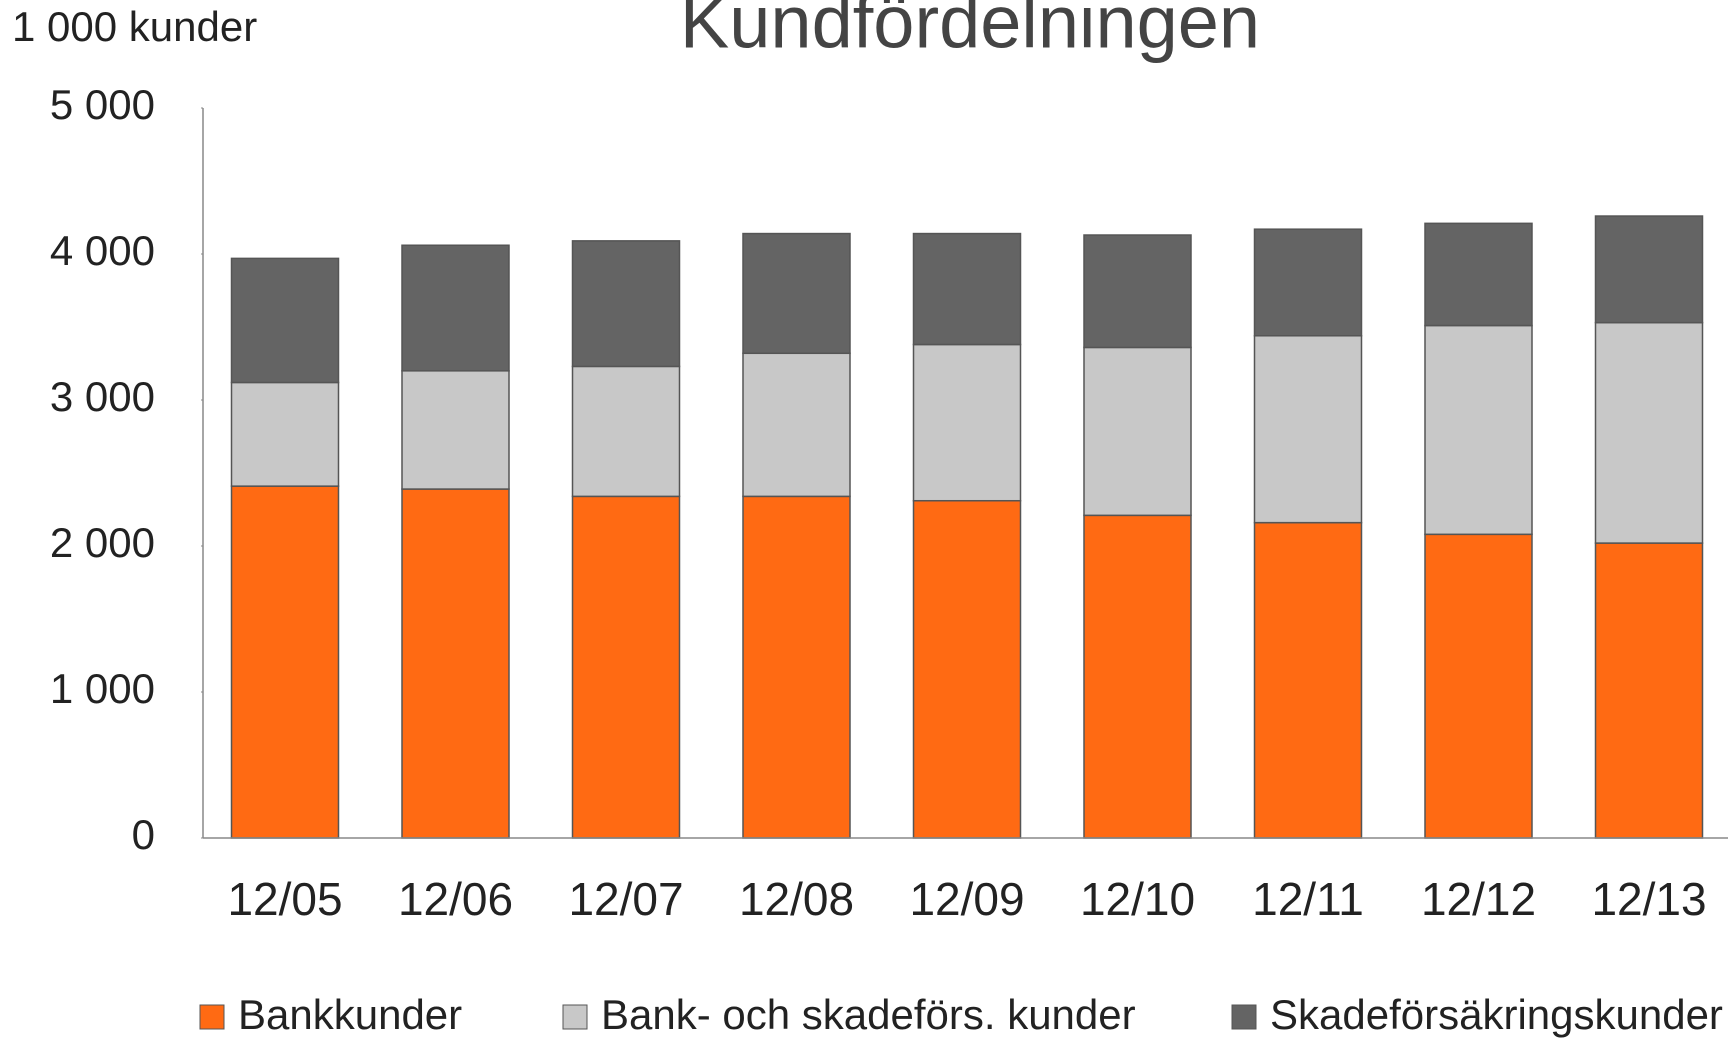 The height and width of the screenshot is (1045, 1728). What do you see at coordinates (102, 688) in the screenshot?
I see `y-tick-label: 1 000` at bounding box center [102, 688].